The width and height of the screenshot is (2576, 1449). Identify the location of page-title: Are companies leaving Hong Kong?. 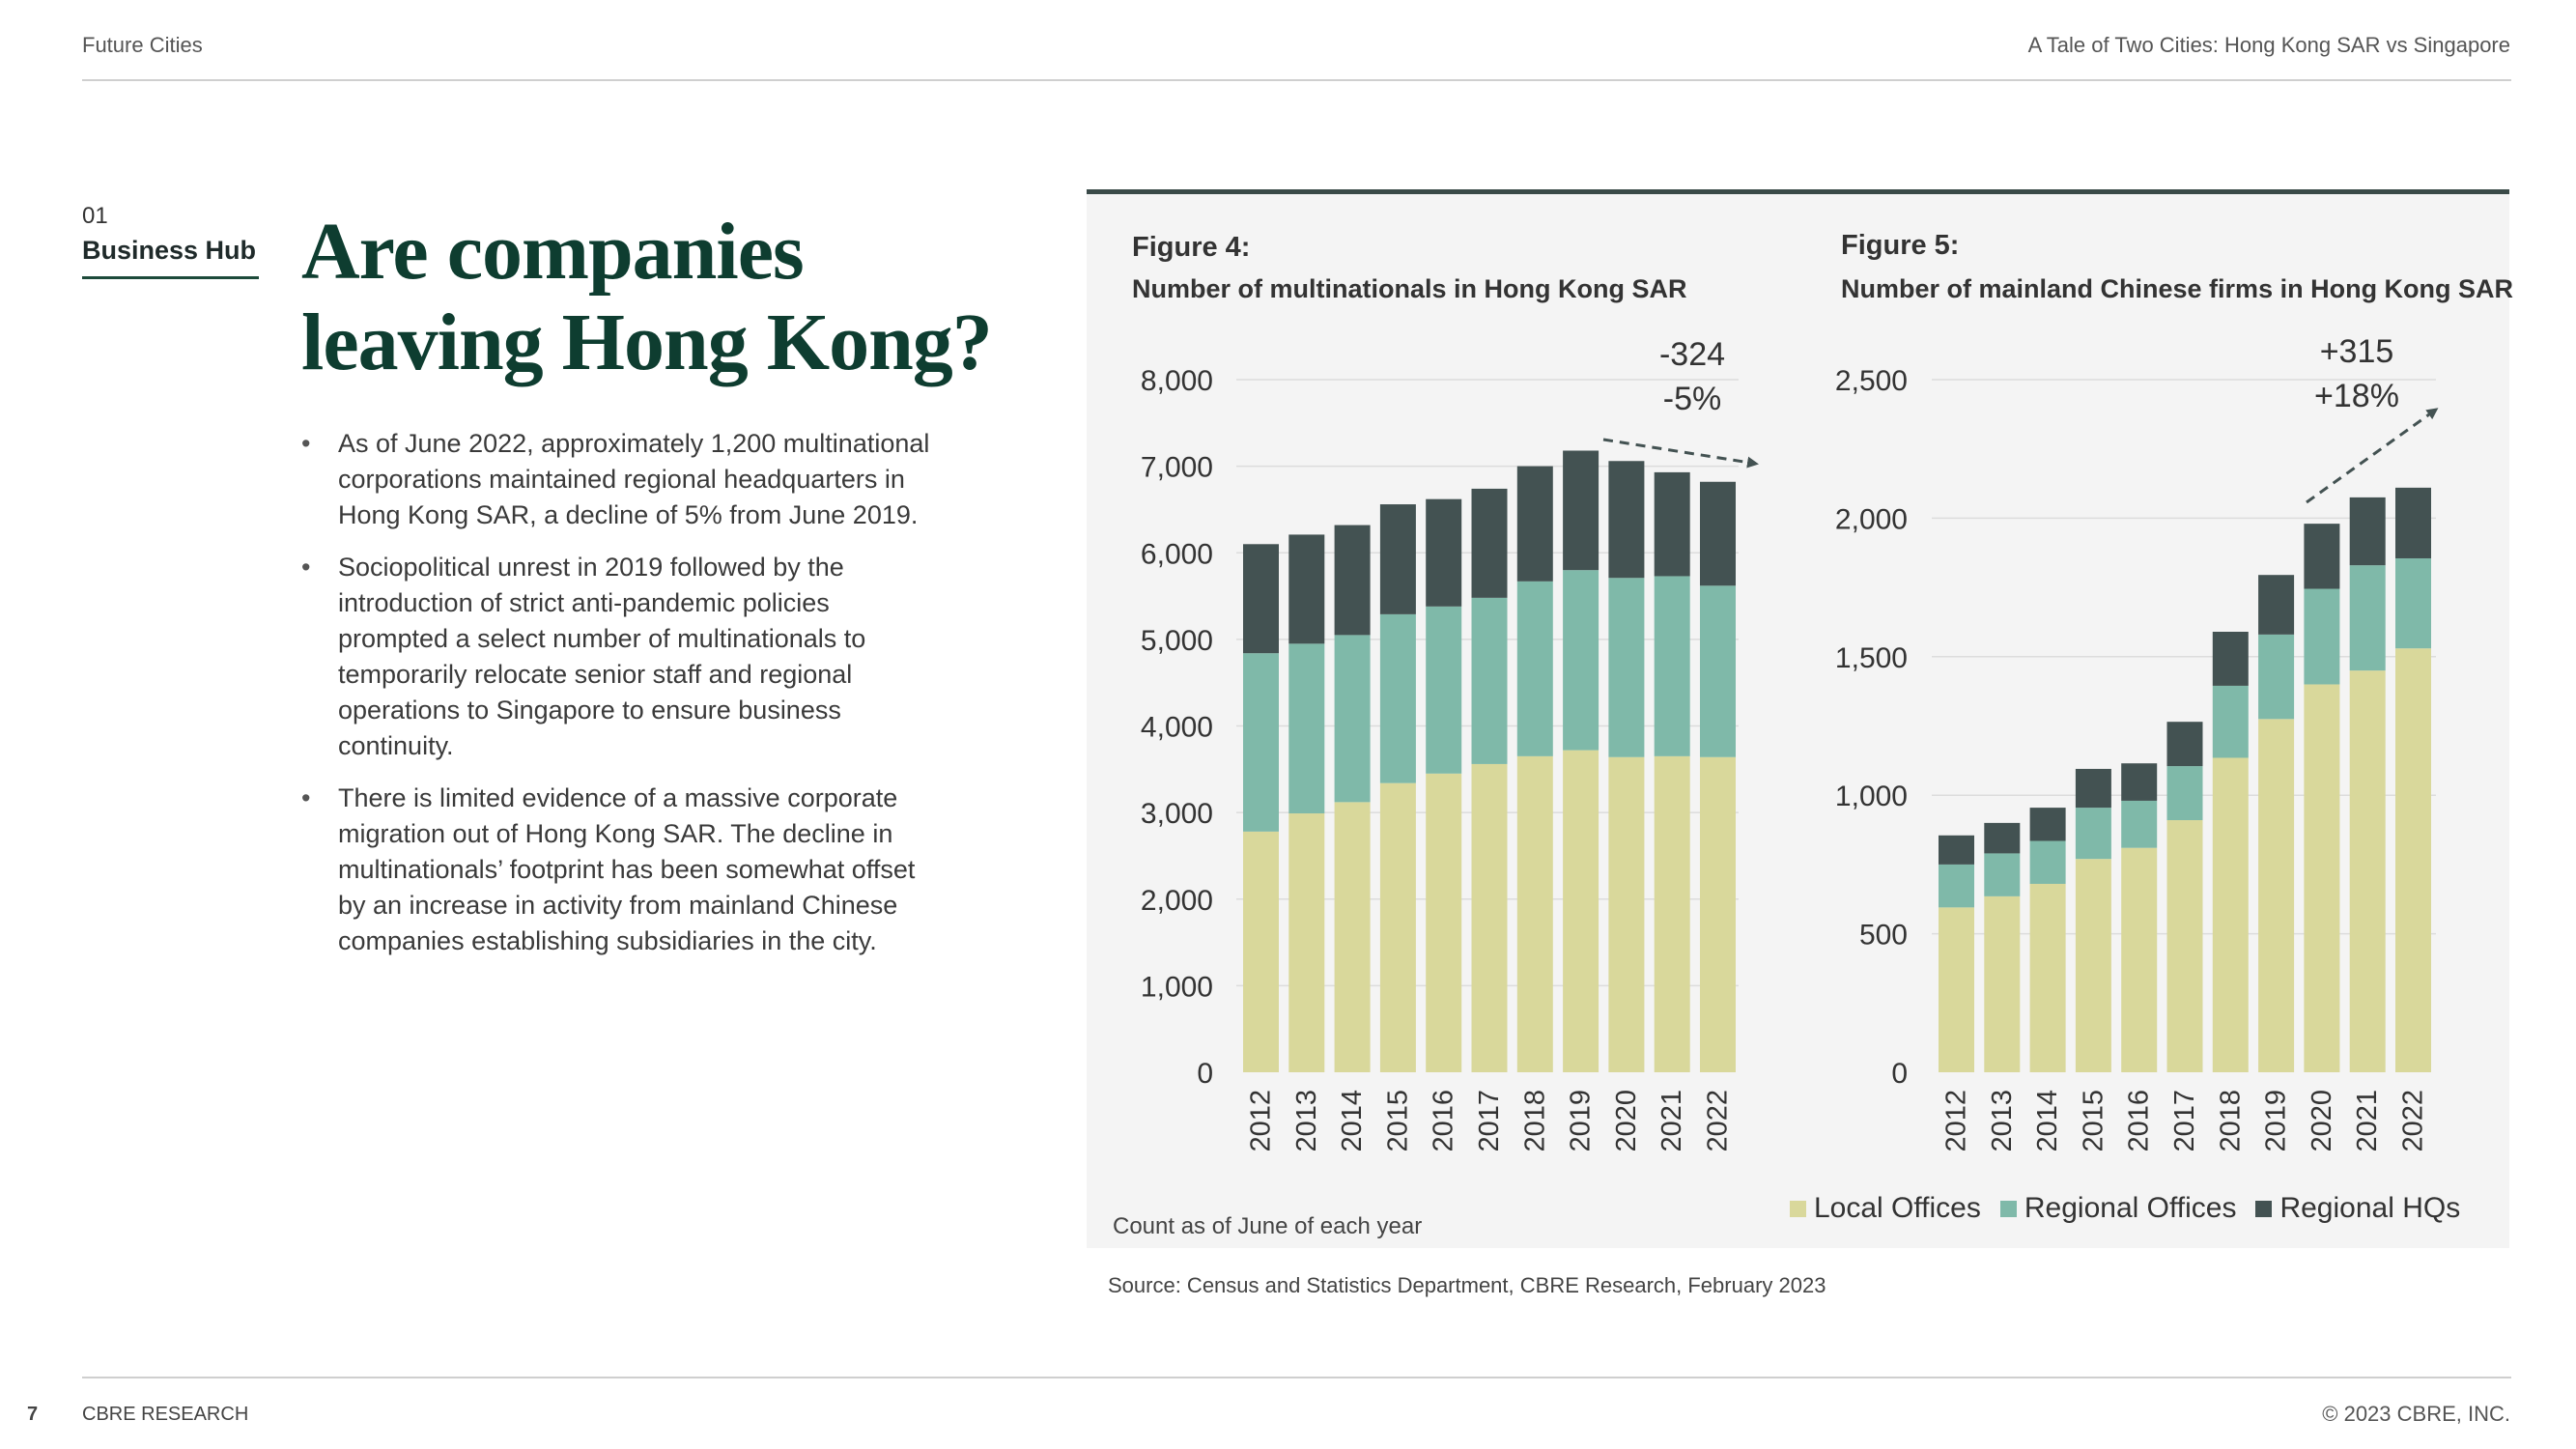
(647, 297).